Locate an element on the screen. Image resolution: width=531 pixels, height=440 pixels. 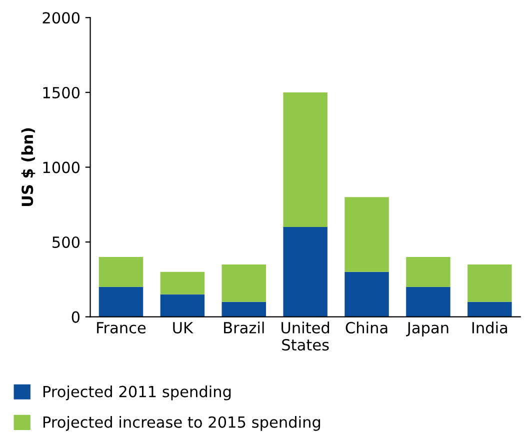
legend-label: Projected 2011 spending is located at coordinates (137, 393).